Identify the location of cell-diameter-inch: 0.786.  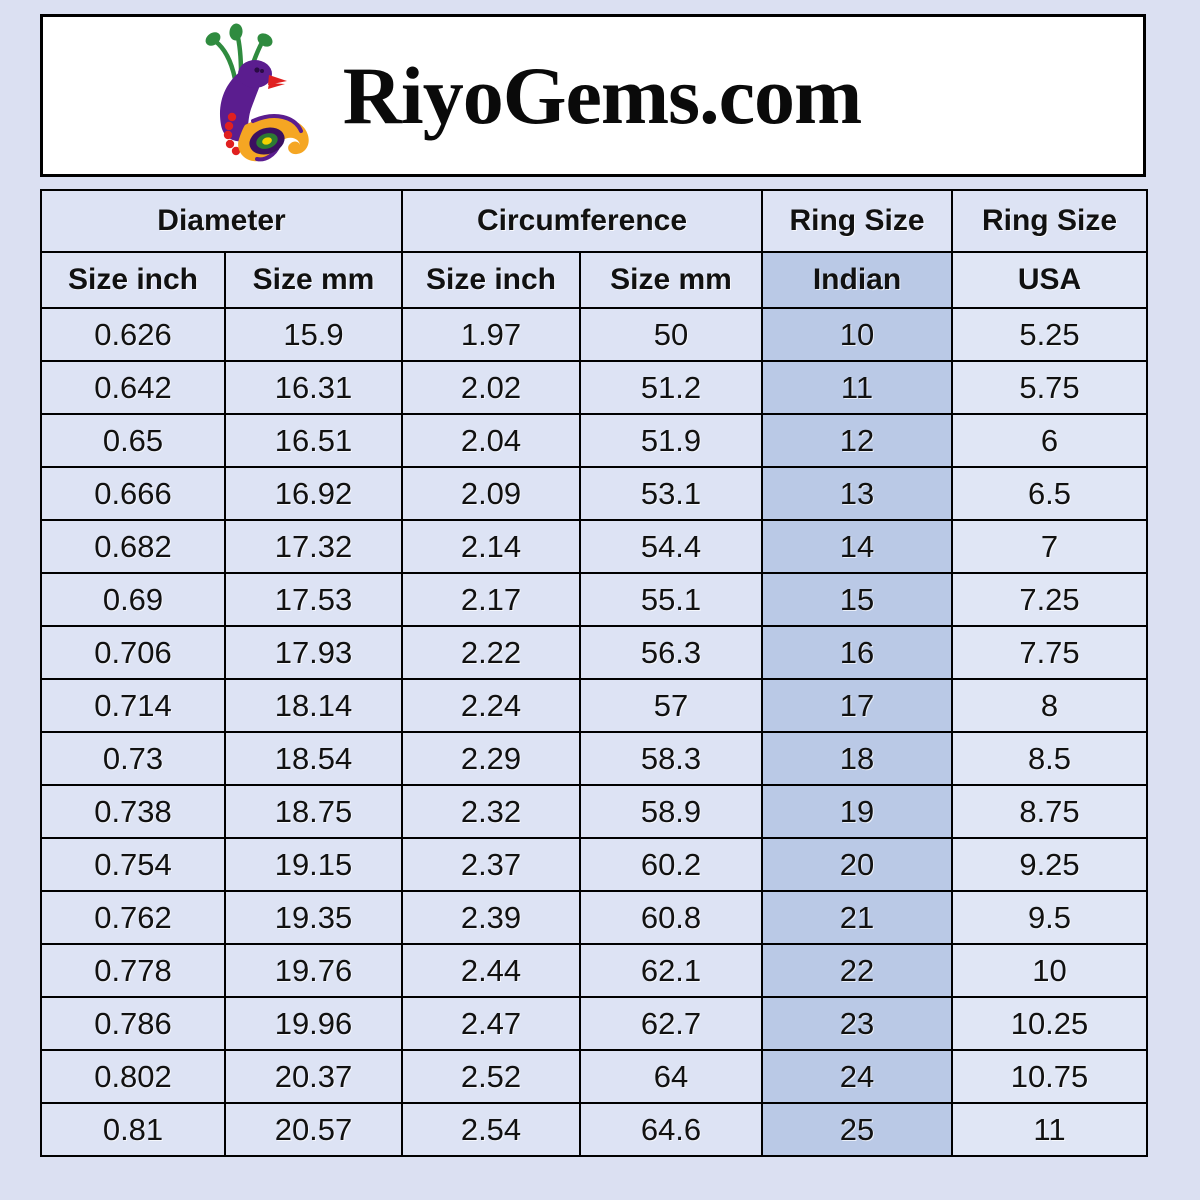
(133, 1023).